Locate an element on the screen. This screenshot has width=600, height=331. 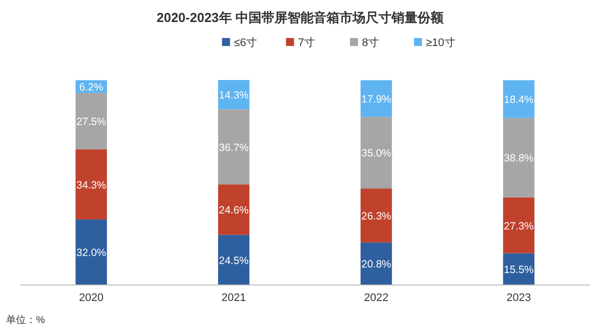
data-label: 20.8% is located at coordinates (376, 264).